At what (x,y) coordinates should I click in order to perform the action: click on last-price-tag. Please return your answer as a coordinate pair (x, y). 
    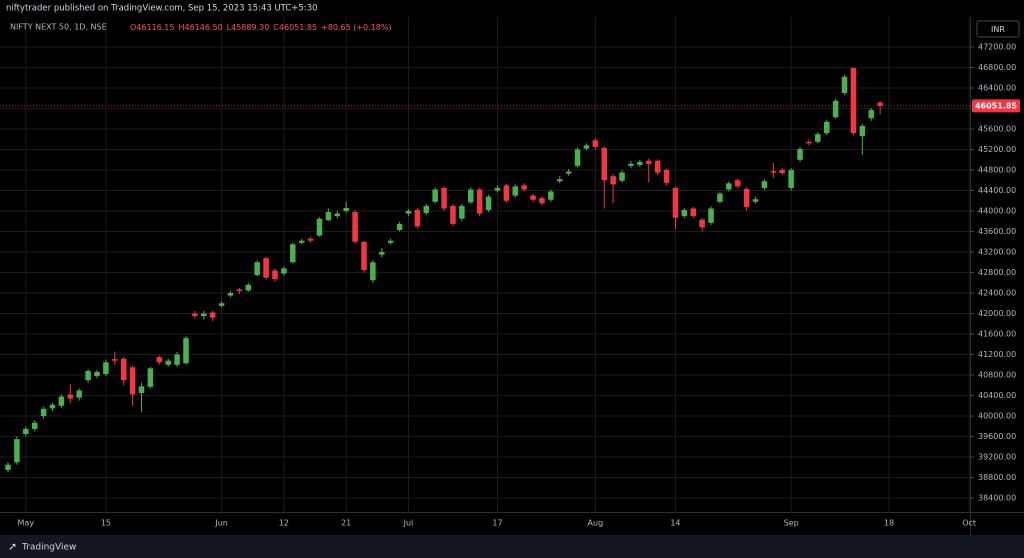
    Looking at the image, I should click on (996, 106).